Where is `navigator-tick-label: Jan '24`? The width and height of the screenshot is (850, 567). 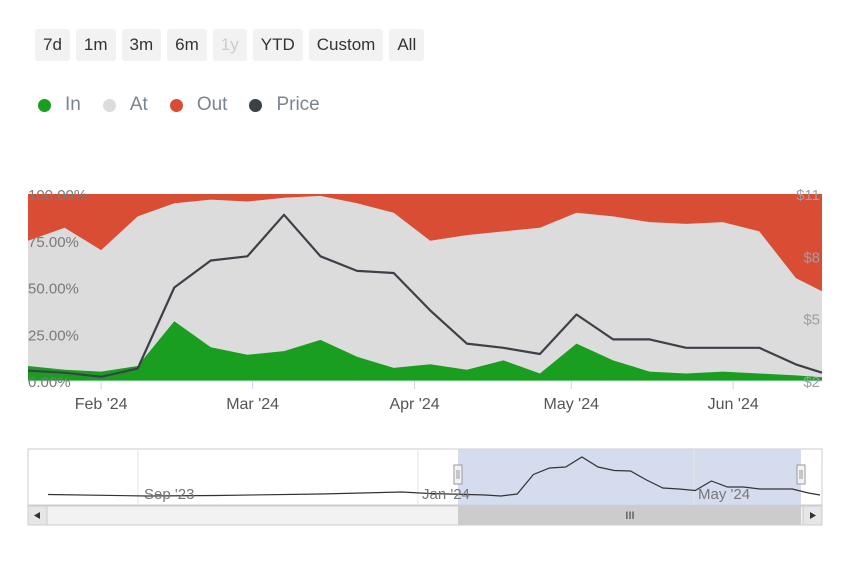
navigator-tick-label: Jan '24 is located at coordinates (446, 494).